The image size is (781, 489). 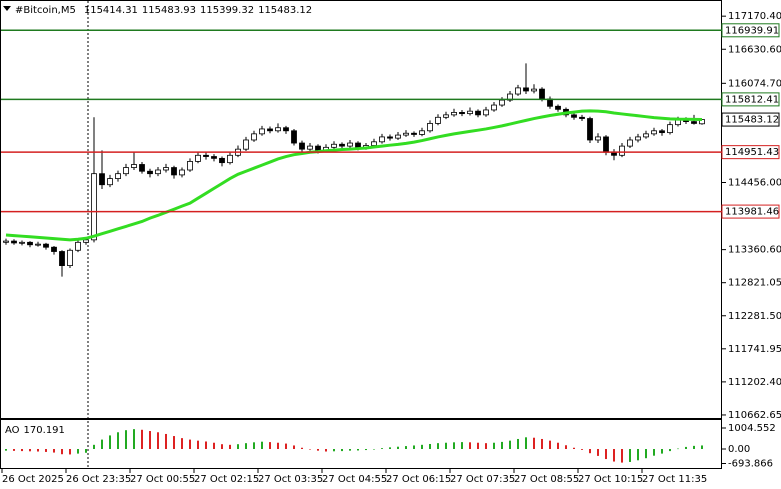 I want to click on menu-arrow, so click(x=7, y=8).